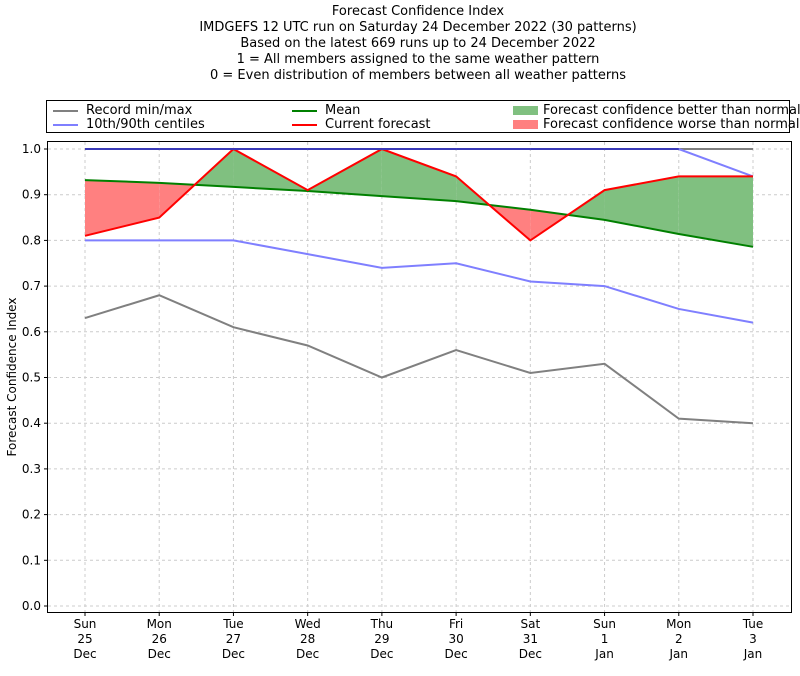 Image resolution: width=800 pixels, height=676 pixels. What do you see at coordinates (31, 423) in the screenshot?
I see `y-tick-label: 0.4` at bounding box center [31, 423].